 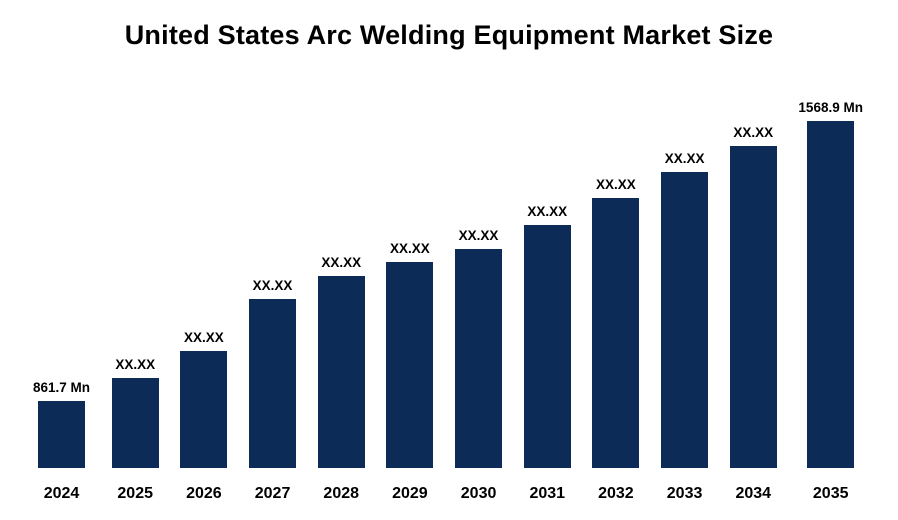 What do you see at coordinates (135, 493) in the screenshot?
I see `x-axis-tick-label: 2025` at bounding box center [135, 493].